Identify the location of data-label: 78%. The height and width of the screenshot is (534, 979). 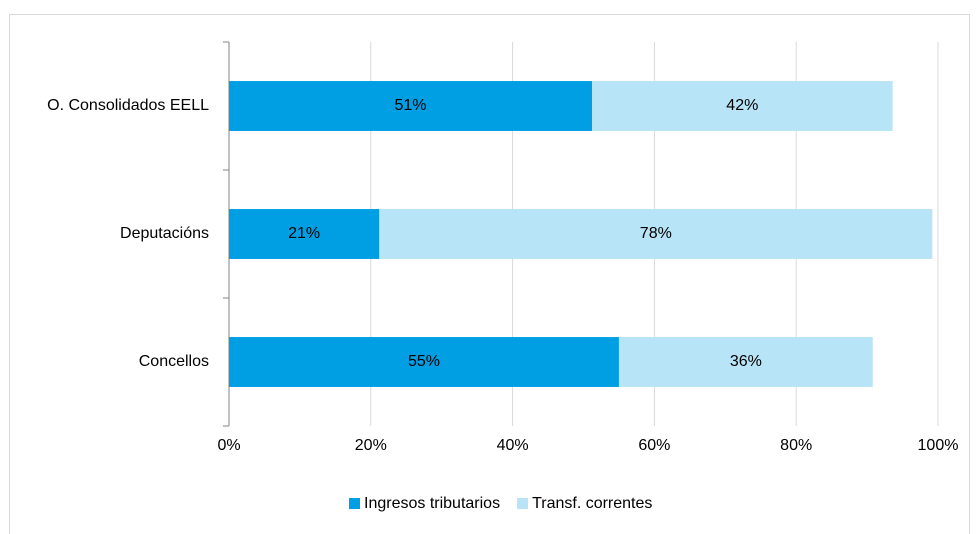
(656, 233).